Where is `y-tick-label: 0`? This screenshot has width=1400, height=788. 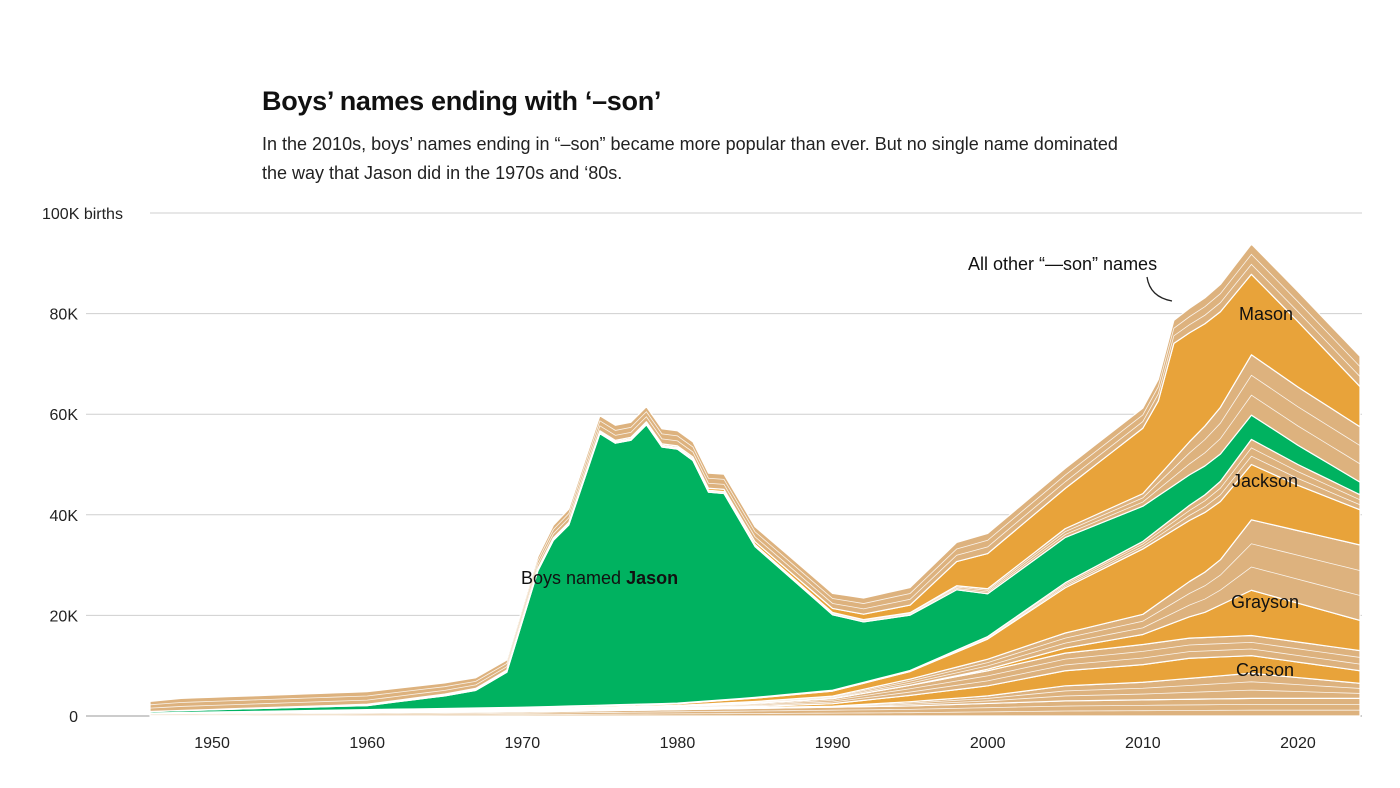
y-tick-label: 0 is located at coordinates (73, 717).